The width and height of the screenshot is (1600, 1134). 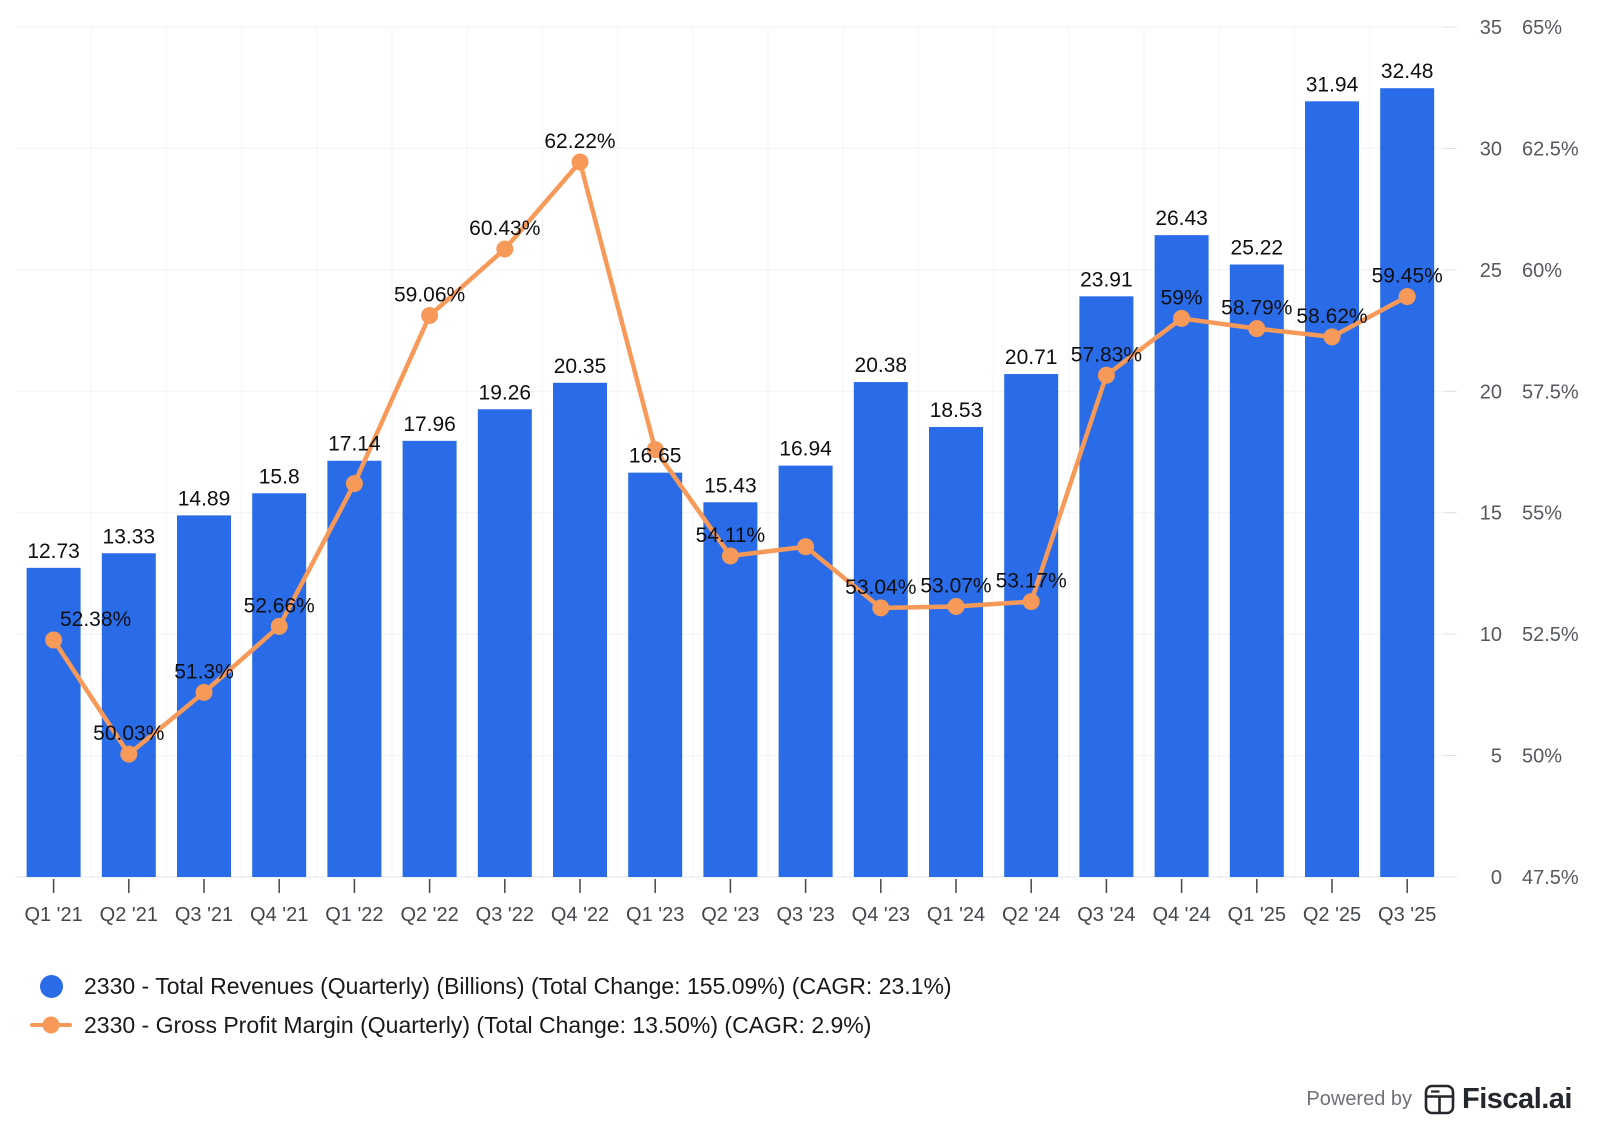 What do you see at coordinates (1332, 915) in the screenshot?
I see `x-axis-label: Q2 '25` at bounding box center [1332, 915].